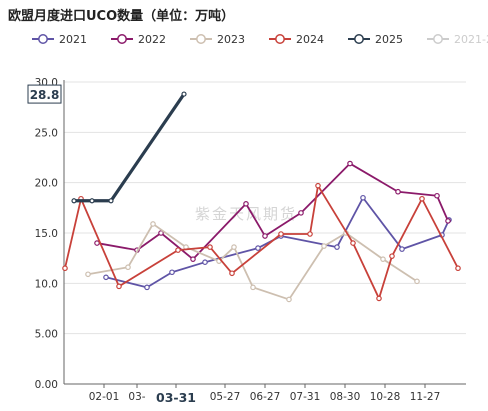 The width and height of the screenshot is (488, 411). I want to click on y-tick-label: 15.0, so click(46, 234).